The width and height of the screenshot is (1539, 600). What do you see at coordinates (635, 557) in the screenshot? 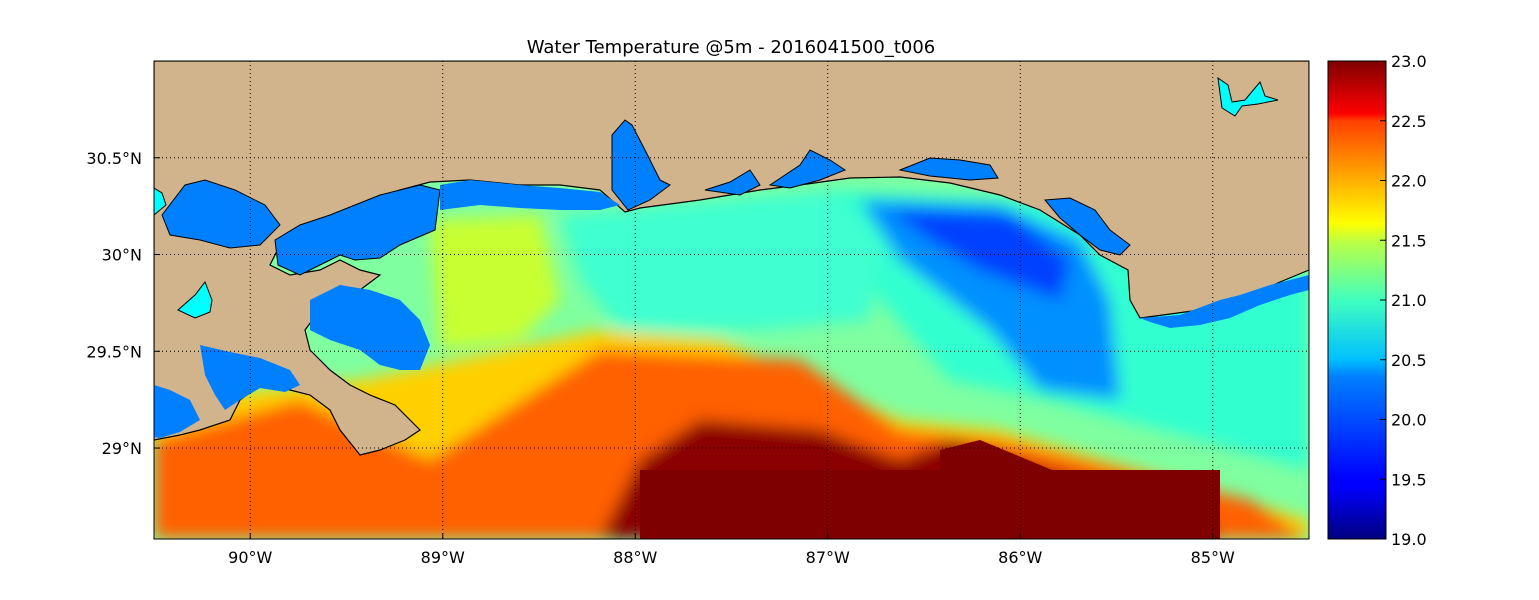
I see `x-tick-label: 88°W` at bounding box center [635, 557].